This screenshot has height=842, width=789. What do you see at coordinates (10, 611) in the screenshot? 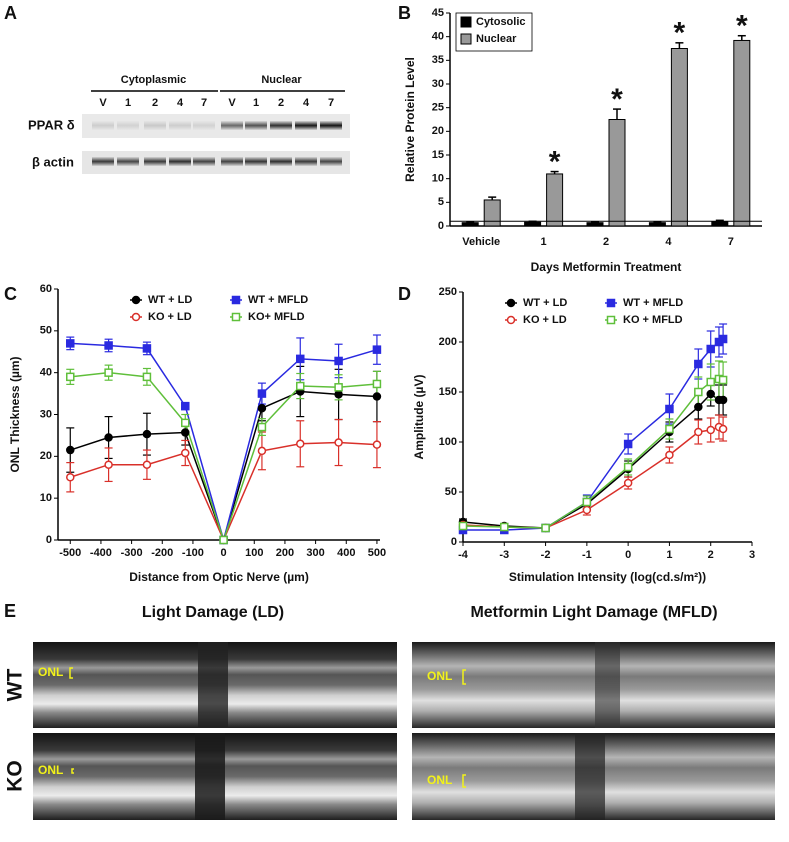
I see `panel-label: E` at bounding box center [10, 611].